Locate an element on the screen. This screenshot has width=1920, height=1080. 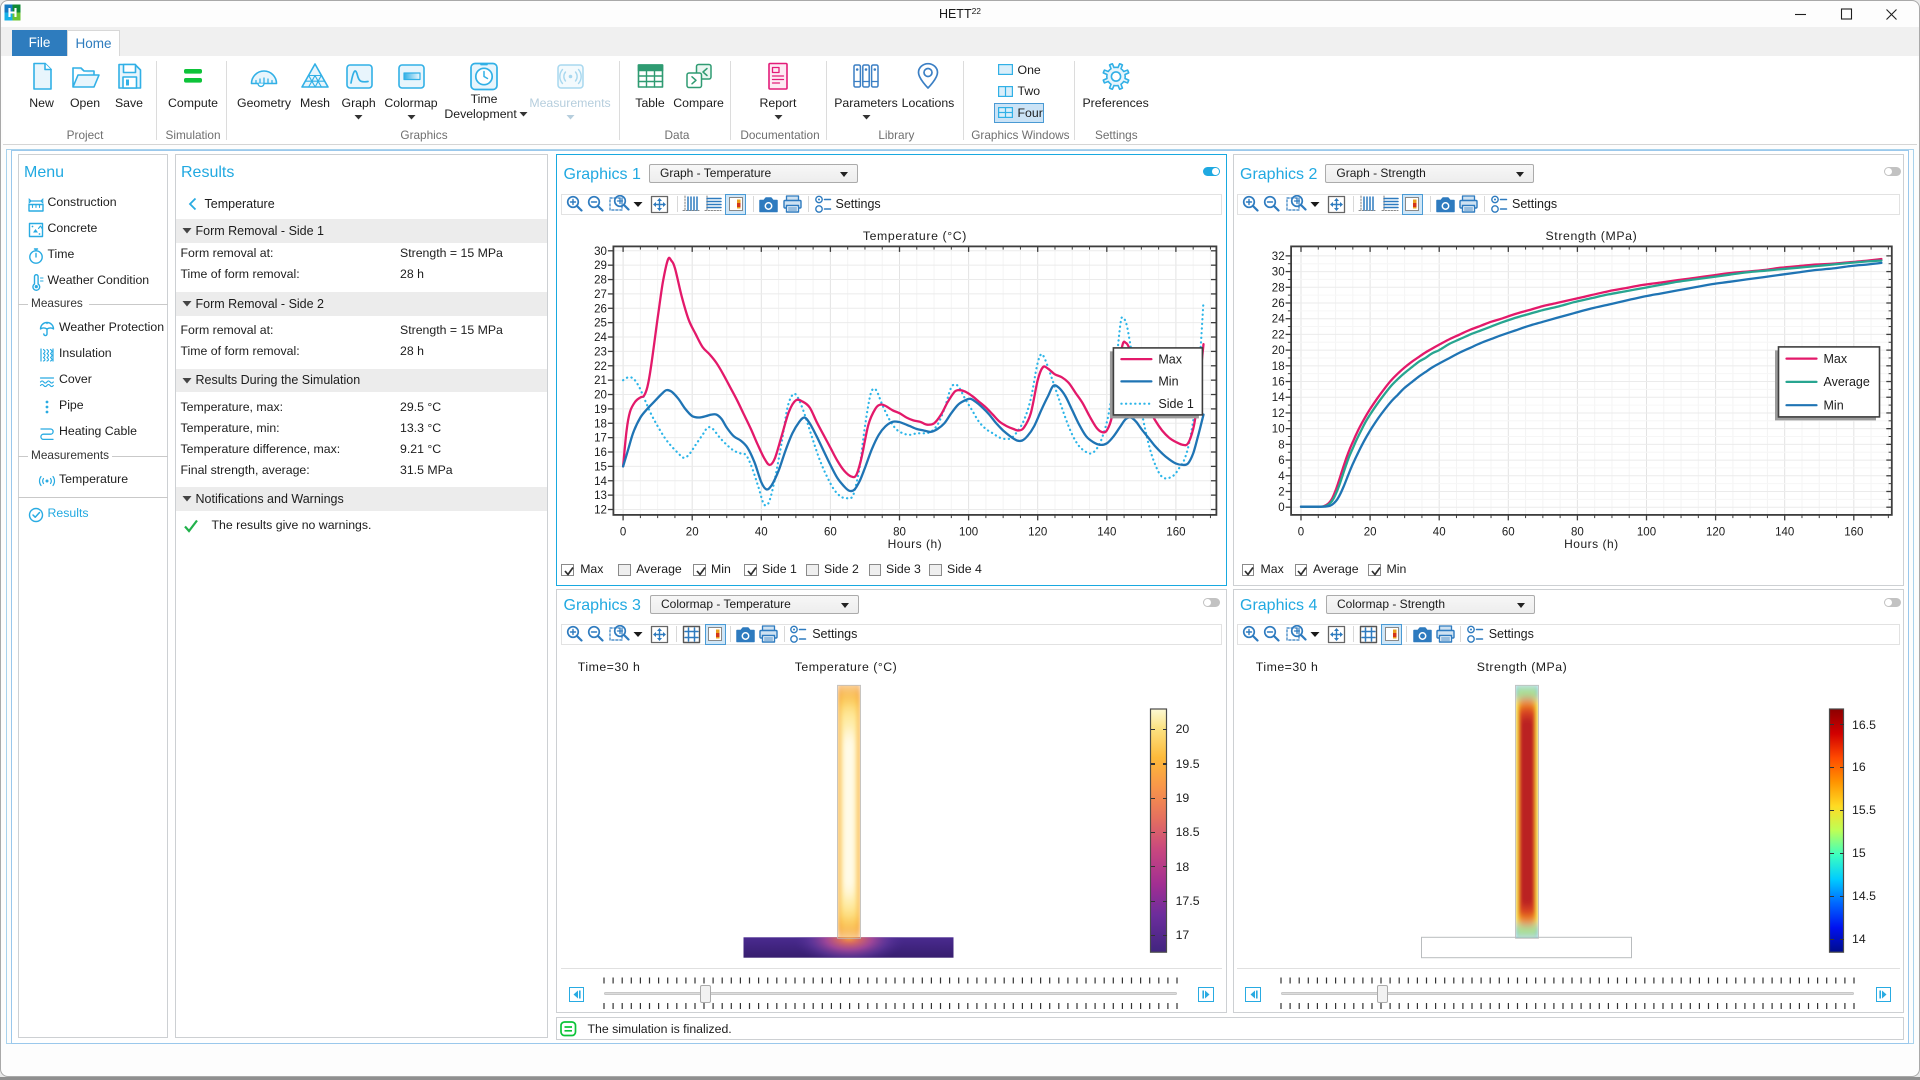
svg-text: 29 is located at coordinates (600, 266).